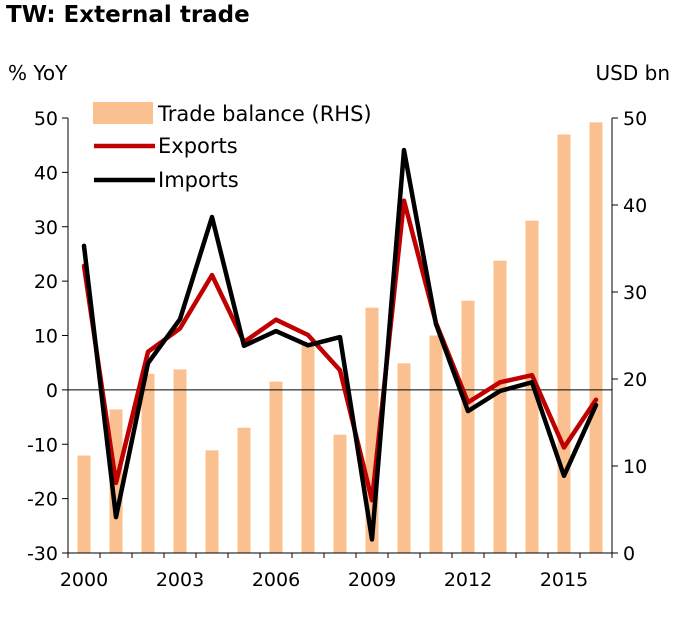 This screenshot has height=617, width=681. Describe the element at coordinates (276, 580) in the screenshot. I see `x-tick-label: 2006` at that location.